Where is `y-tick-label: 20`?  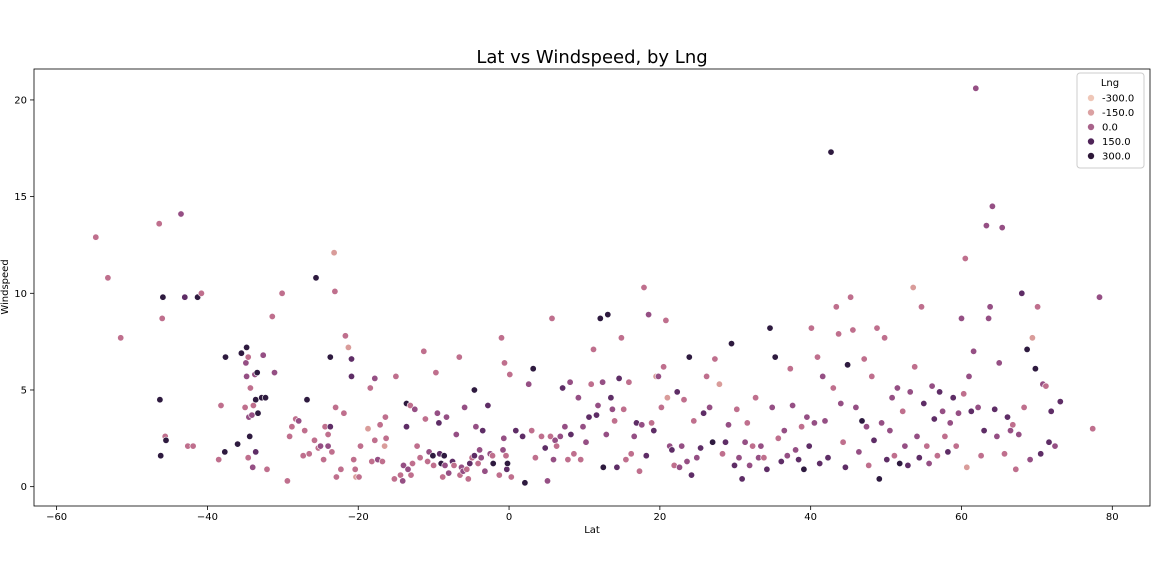
y-tick-label: 20 is located at coordinates (20, 100).